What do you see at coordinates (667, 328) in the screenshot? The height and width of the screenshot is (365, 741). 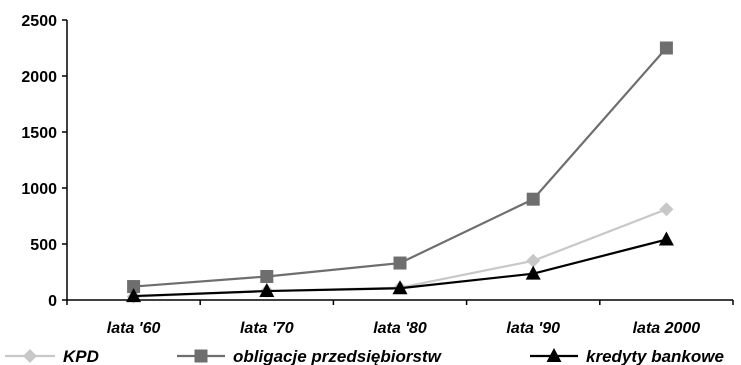 I see `x-tick-label: lata 2000` at bounding box center [667, 328].